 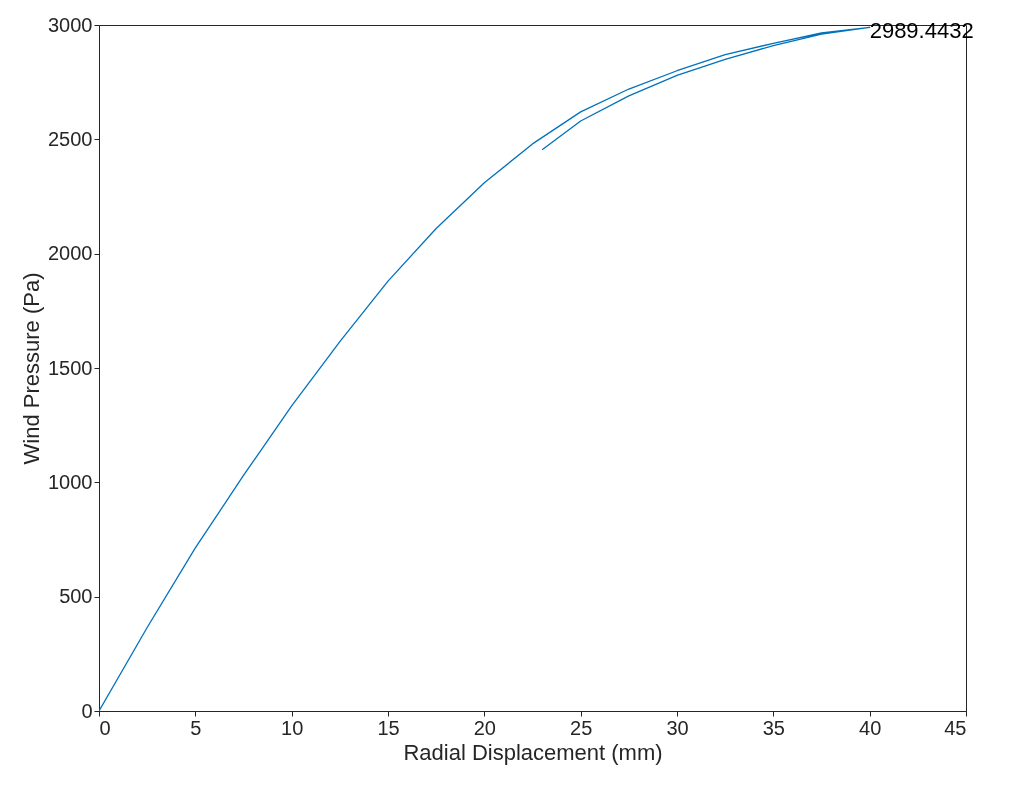 I want to click on x-tick-label: 0, so click(x=105, y=727).